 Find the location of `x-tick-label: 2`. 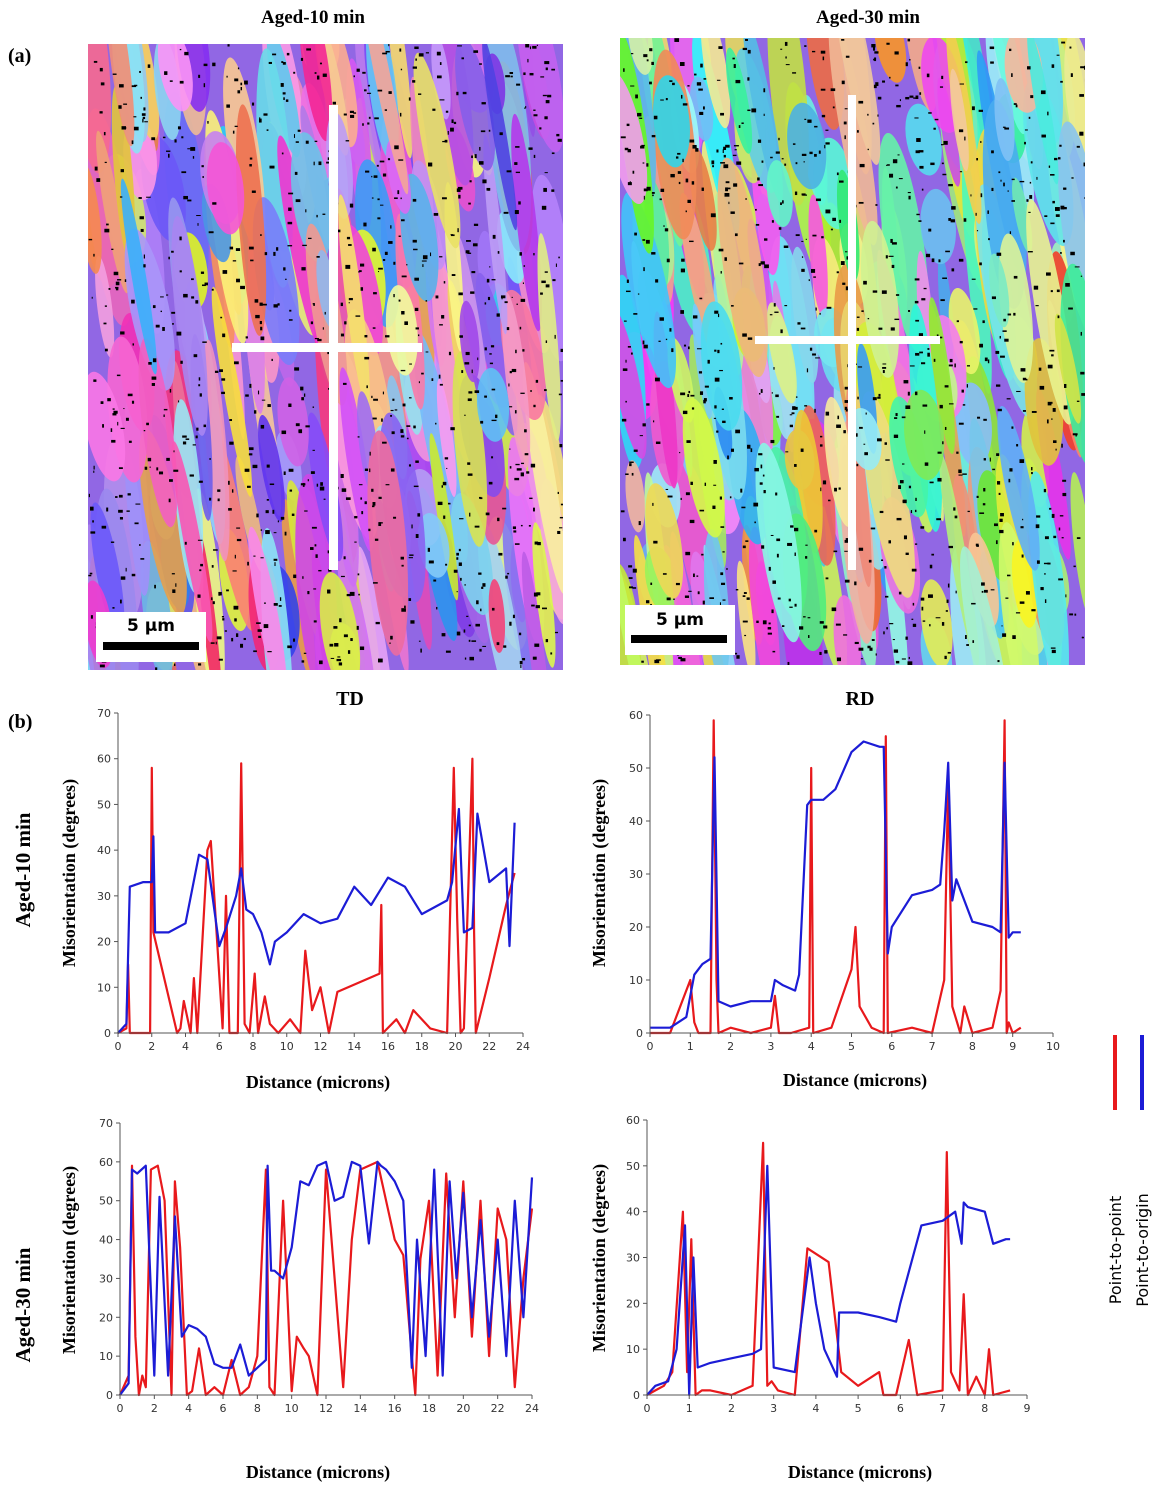

x-tick-label: 2 is located at coordinates (730, 1046).